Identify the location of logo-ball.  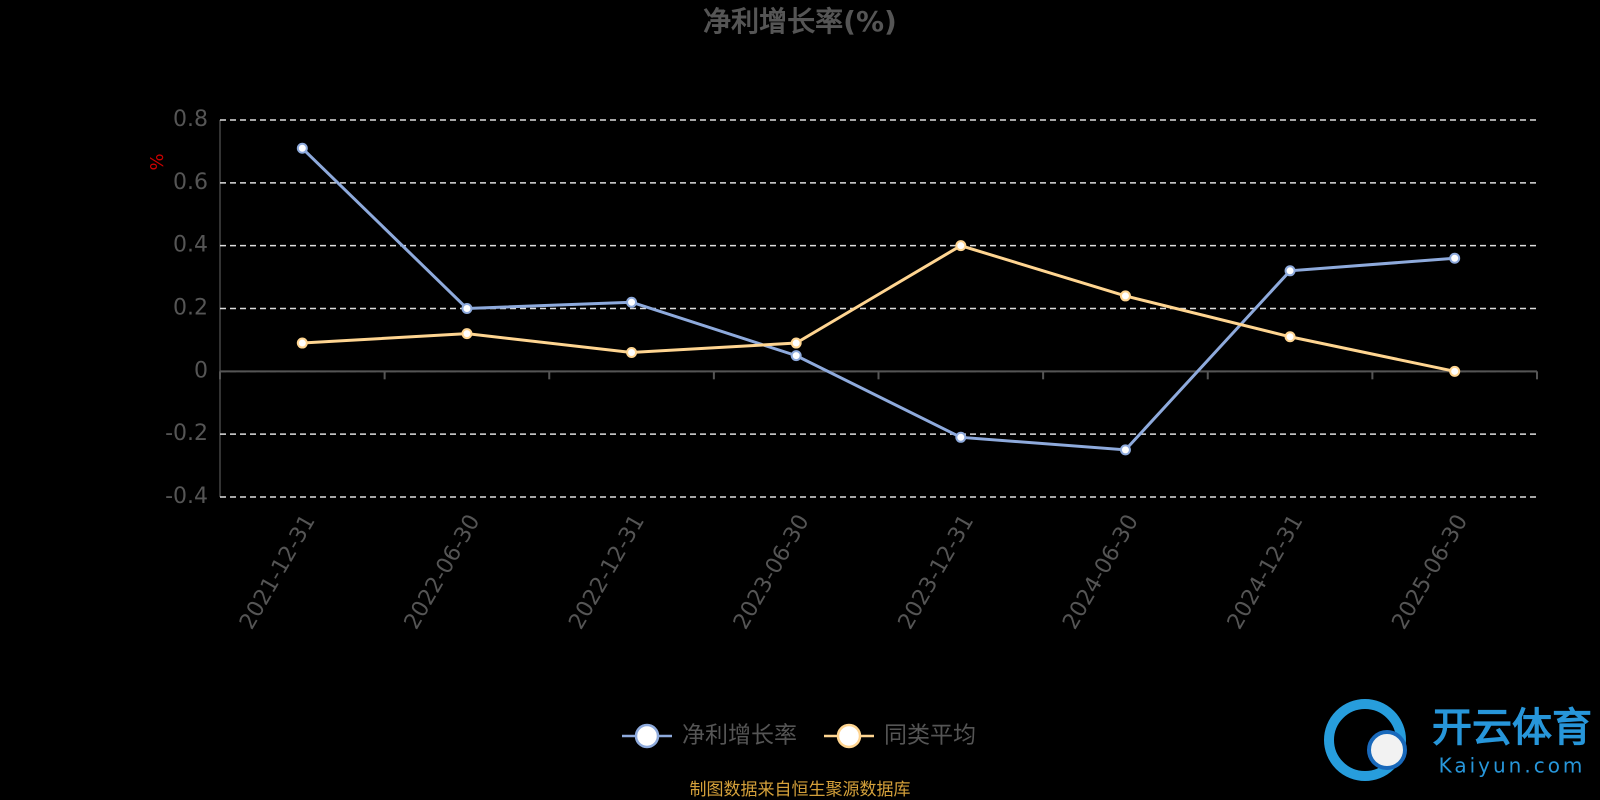
(1387, 750).